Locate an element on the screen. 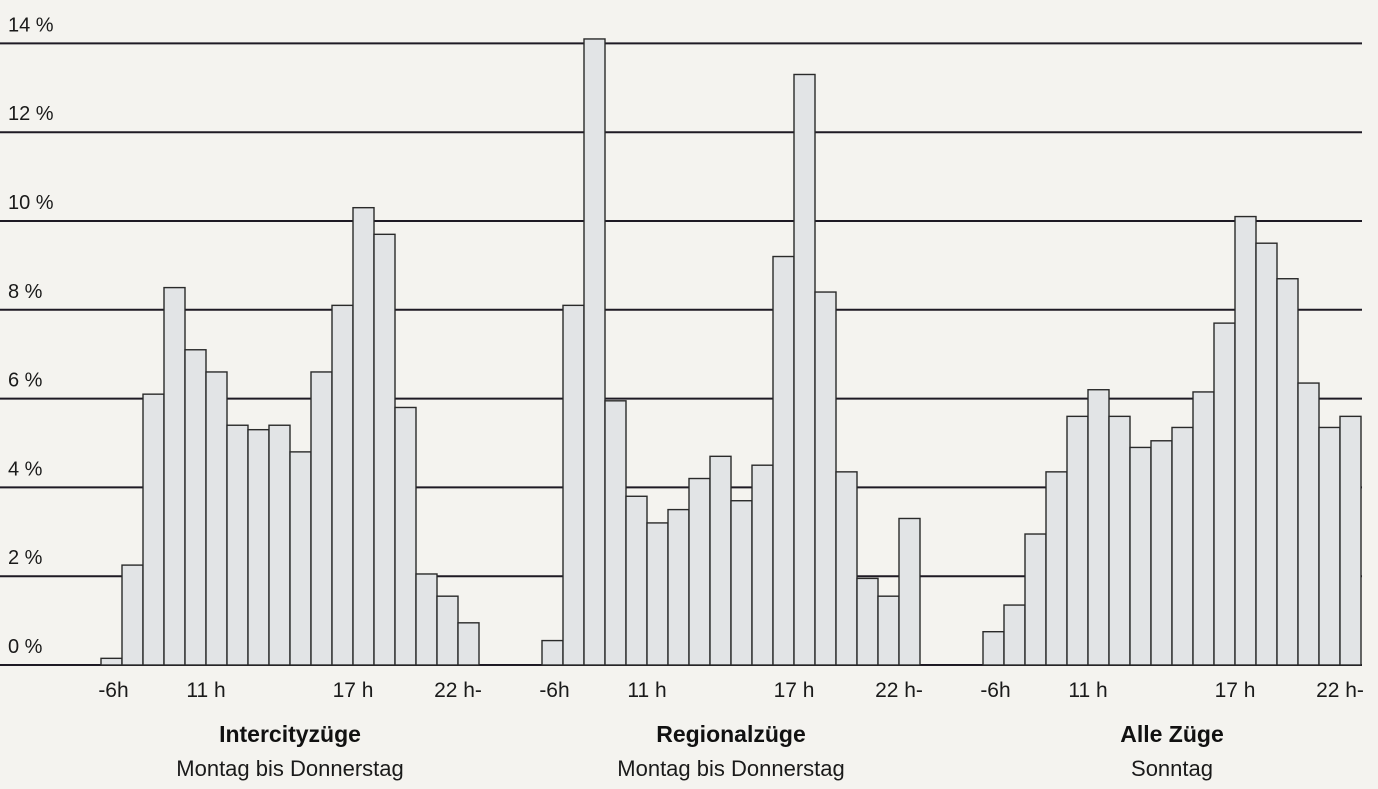 The height and width of the screenshot is (789, 1378). y-tick-label: 14 % is located at coordinates (31, 25).